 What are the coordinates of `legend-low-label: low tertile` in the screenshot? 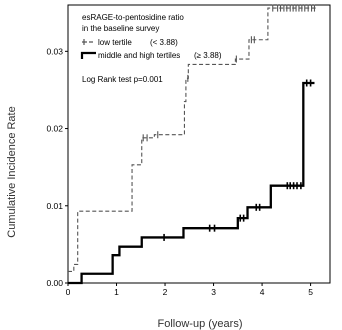 It's located at (115, 42).